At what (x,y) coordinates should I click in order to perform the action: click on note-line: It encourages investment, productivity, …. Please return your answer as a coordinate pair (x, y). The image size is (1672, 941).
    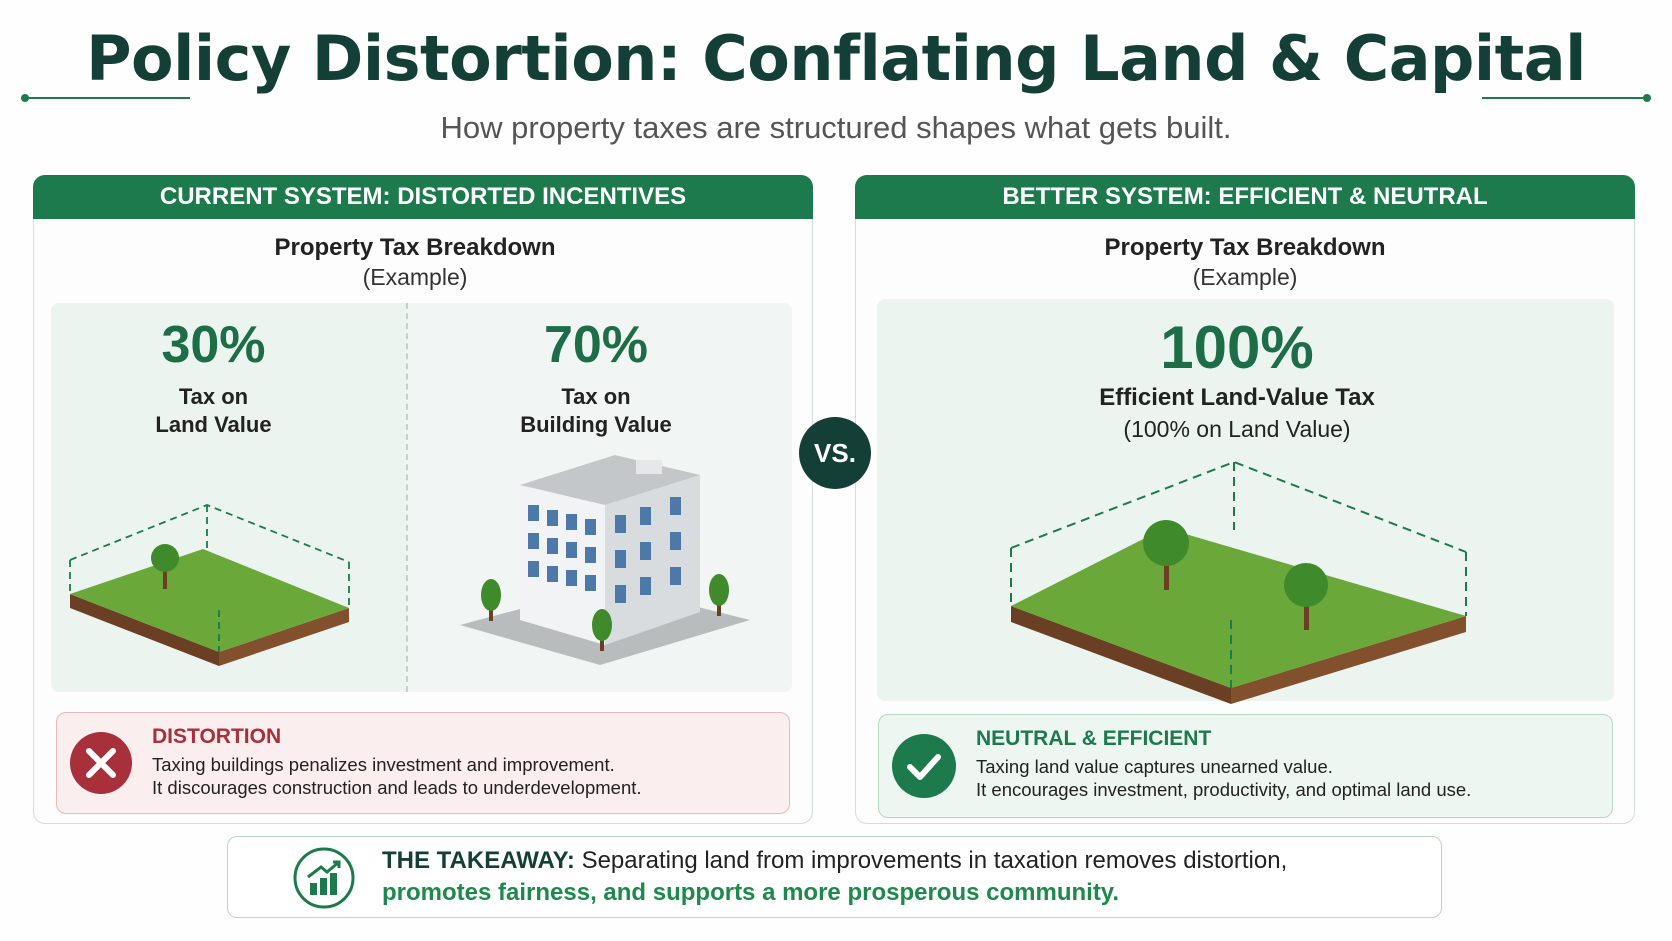
    Looking at the image, I should click on (1224, 789).